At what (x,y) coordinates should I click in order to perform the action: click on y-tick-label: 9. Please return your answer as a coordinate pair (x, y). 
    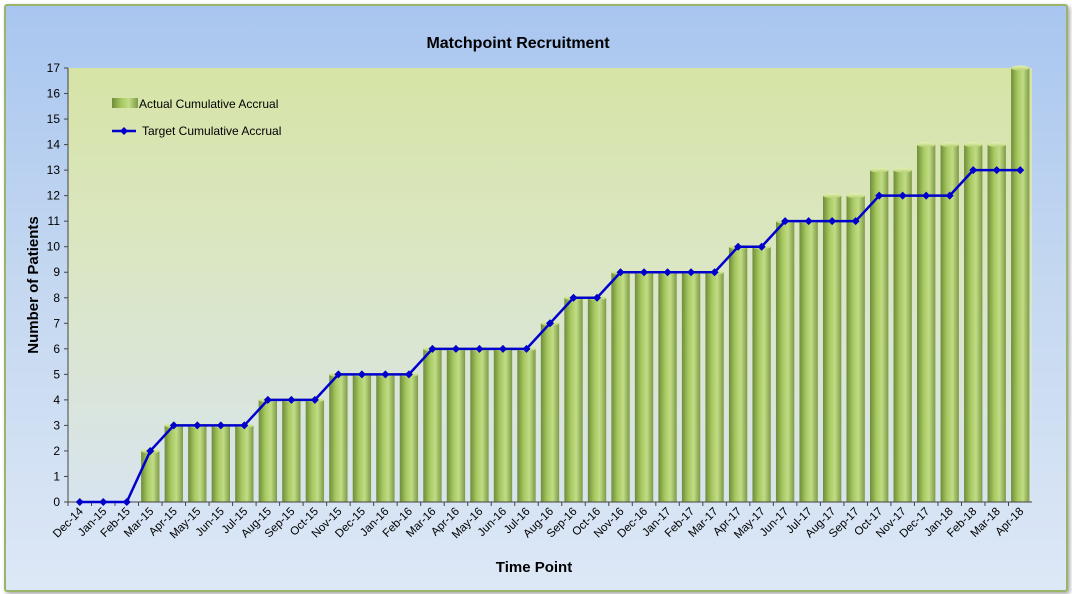
    Looking at the image, I should click on (56, 272).